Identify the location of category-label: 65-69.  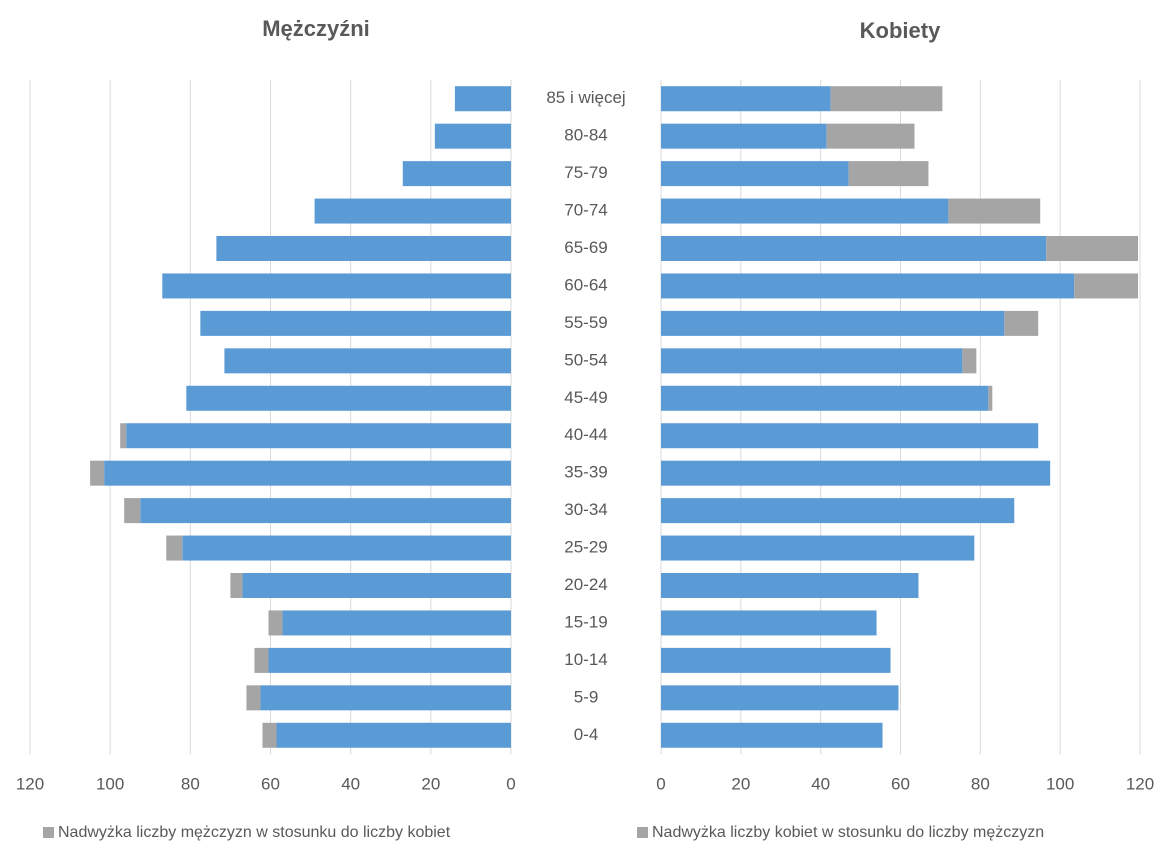
(585, 247).